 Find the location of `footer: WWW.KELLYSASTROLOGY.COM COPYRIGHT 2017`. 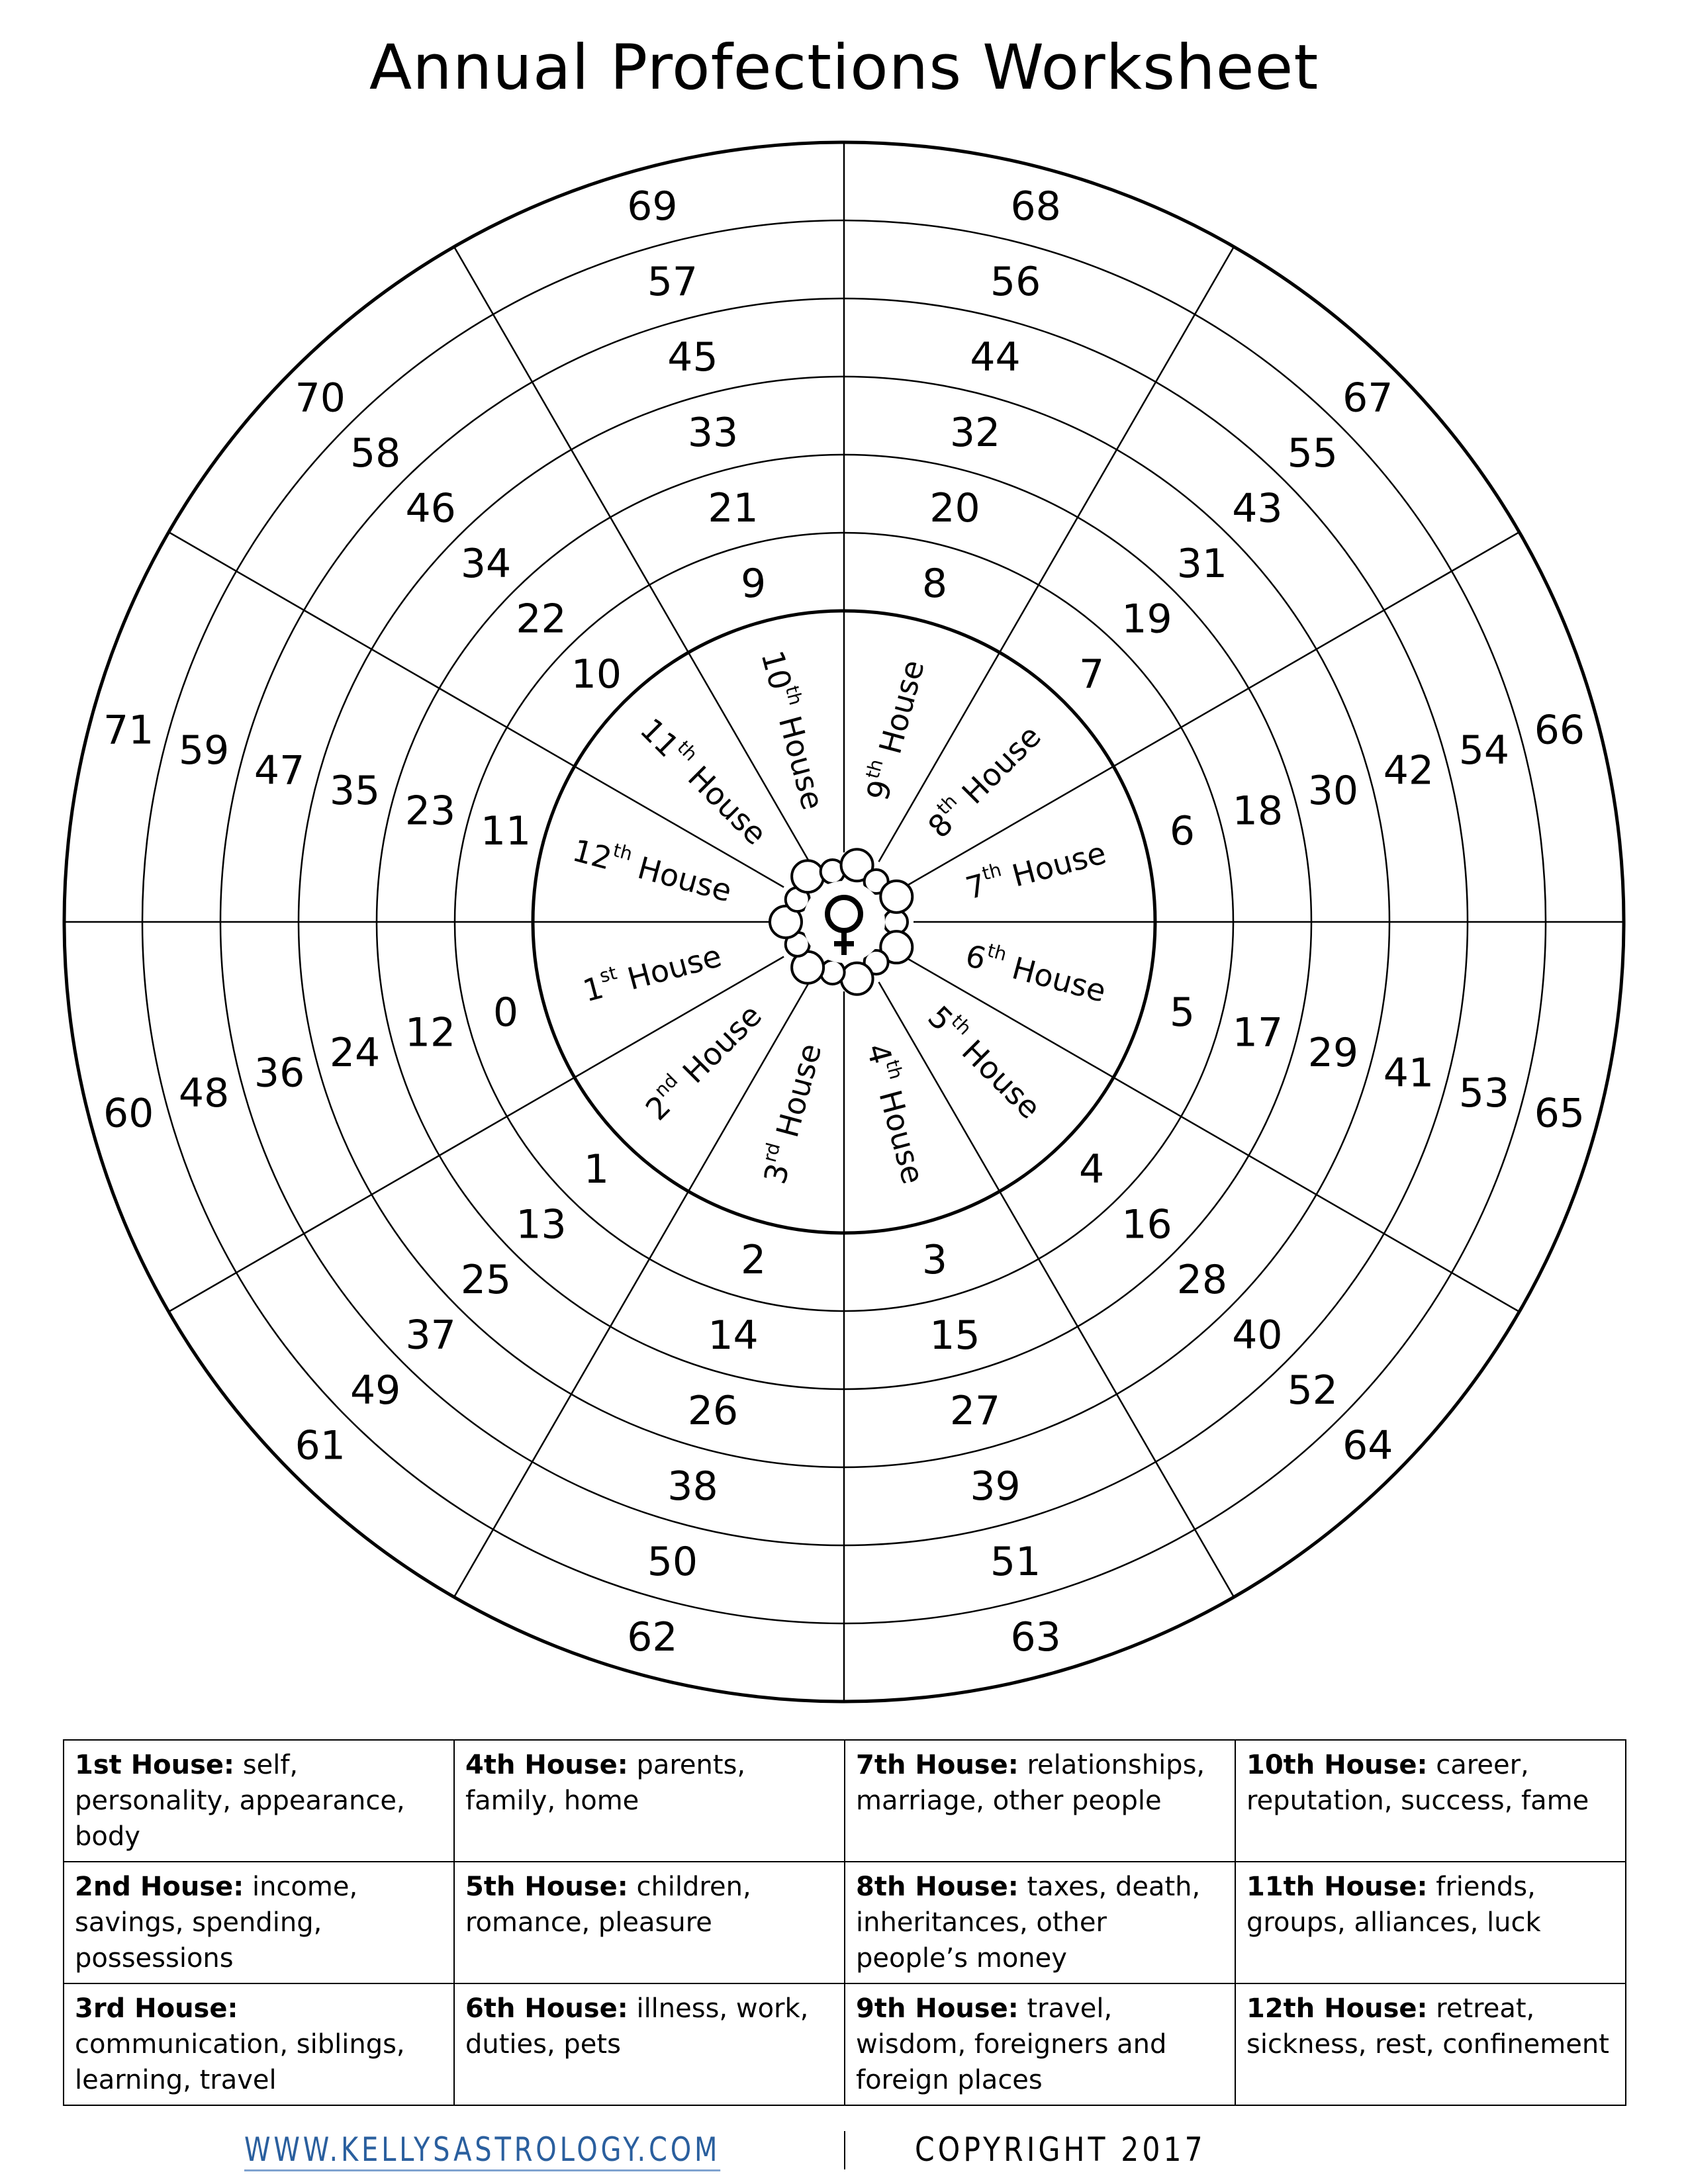

footer: WWW.KELLYSASTROLOGY.COM COPYRIGHT 2017 is located at coordinates (844, 2153).